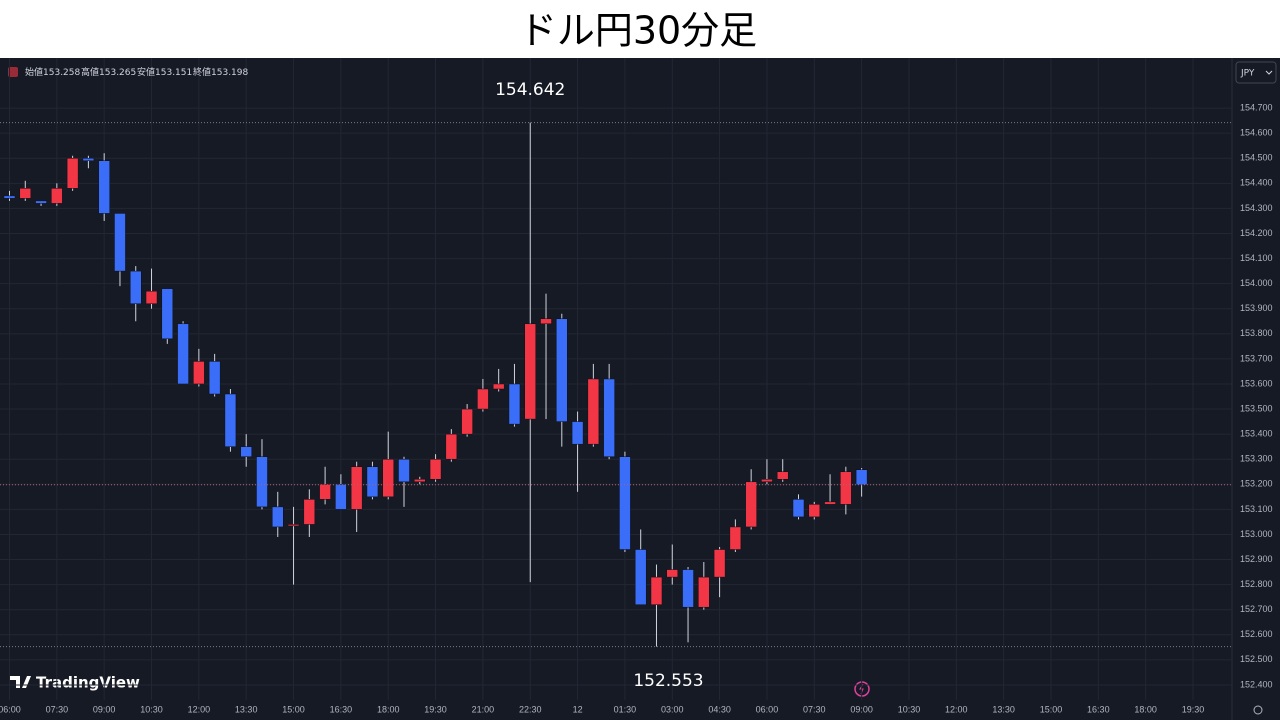 Image resolution: width=1280 pixels, height=720 pixels. I want to click on y-tick-label: 152.900, so click(1256, 559).